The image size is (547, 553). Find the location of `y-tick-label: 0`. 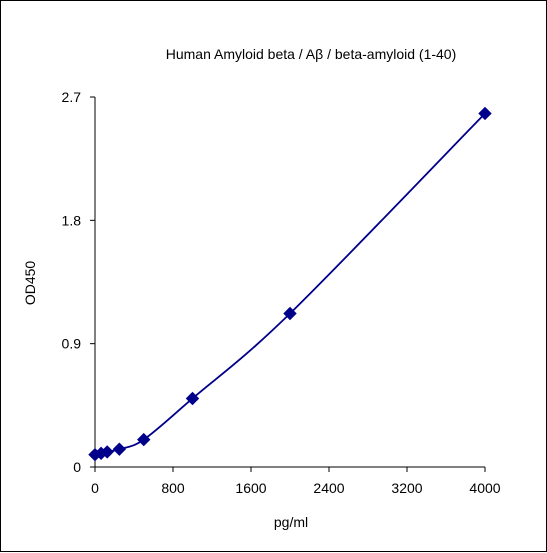

y-tick-label: 0 is located at coordinates (77, 467).